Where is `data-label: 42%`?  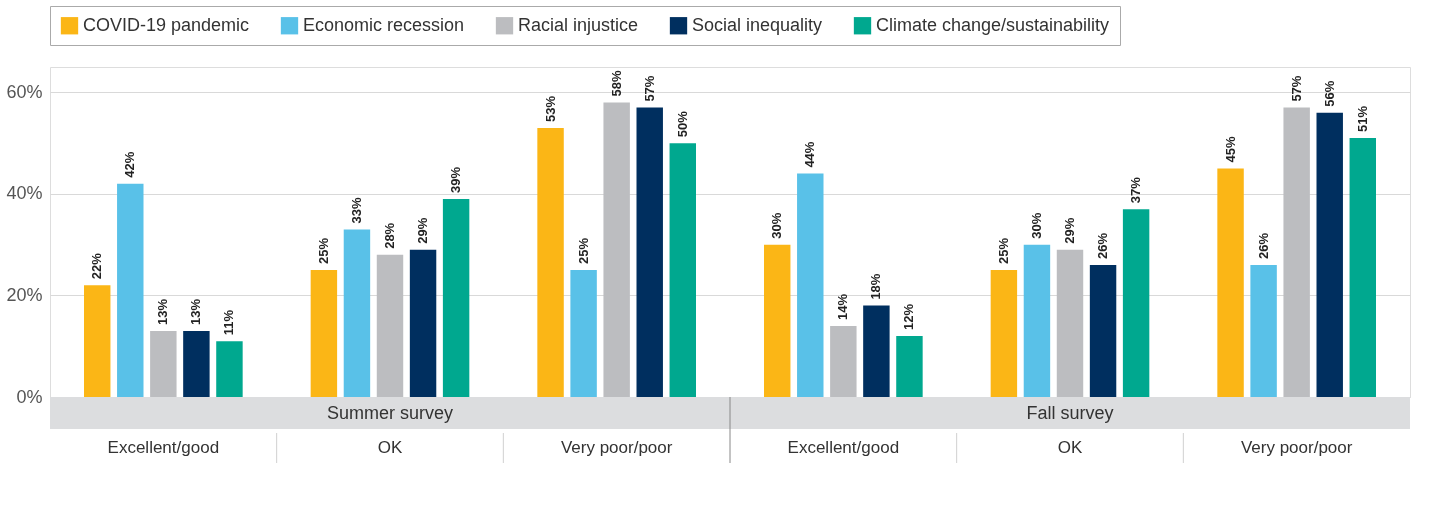
data-label: 42% is located at coordinates (130, 164).